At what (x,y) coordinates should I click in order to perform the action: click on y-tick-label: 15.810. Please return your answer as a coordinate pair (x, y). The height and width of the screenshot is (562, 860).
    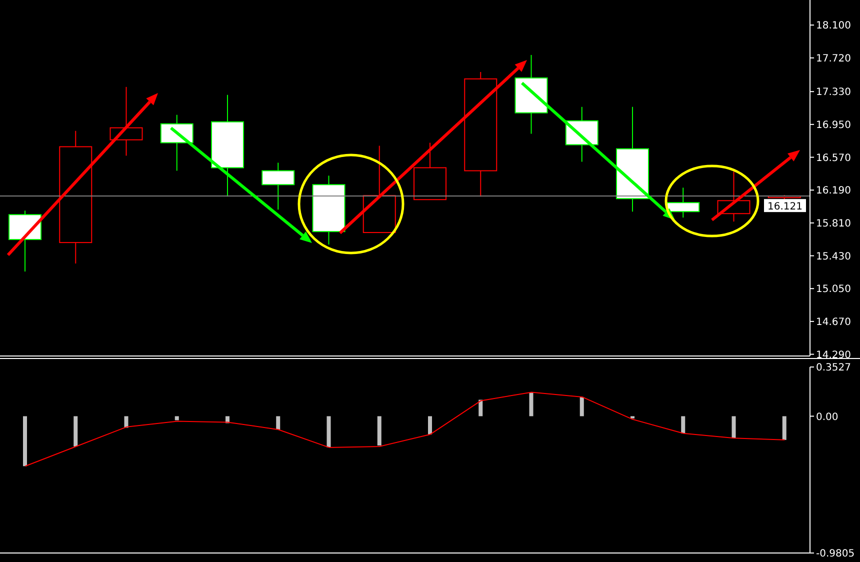
    Looking at the image, I should click on (833, 224).